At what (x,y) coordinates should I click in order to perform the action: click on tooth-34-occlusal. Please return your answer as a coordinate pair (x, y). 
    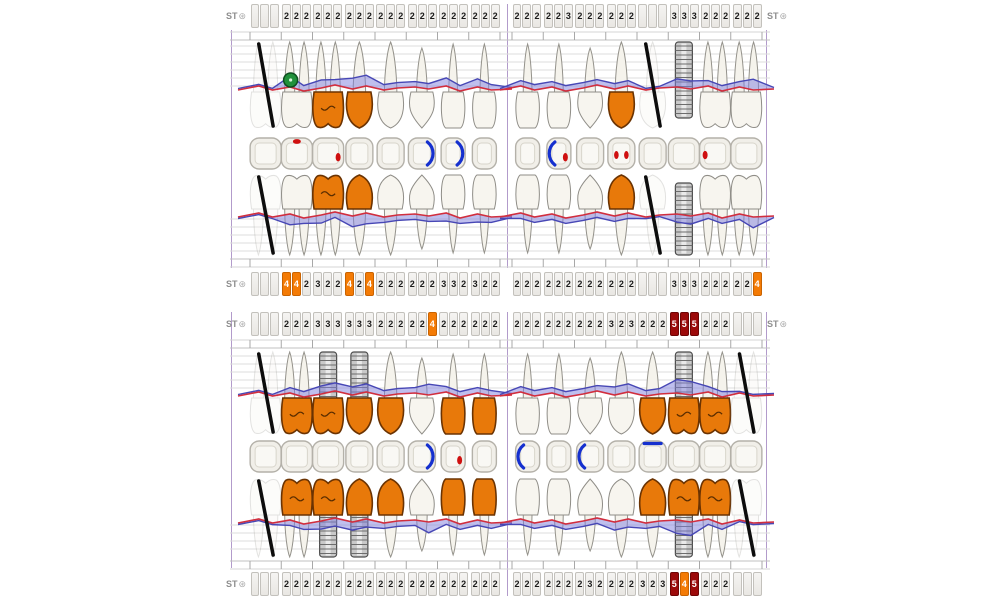
    Looking at the image, I should click on (621, 456).